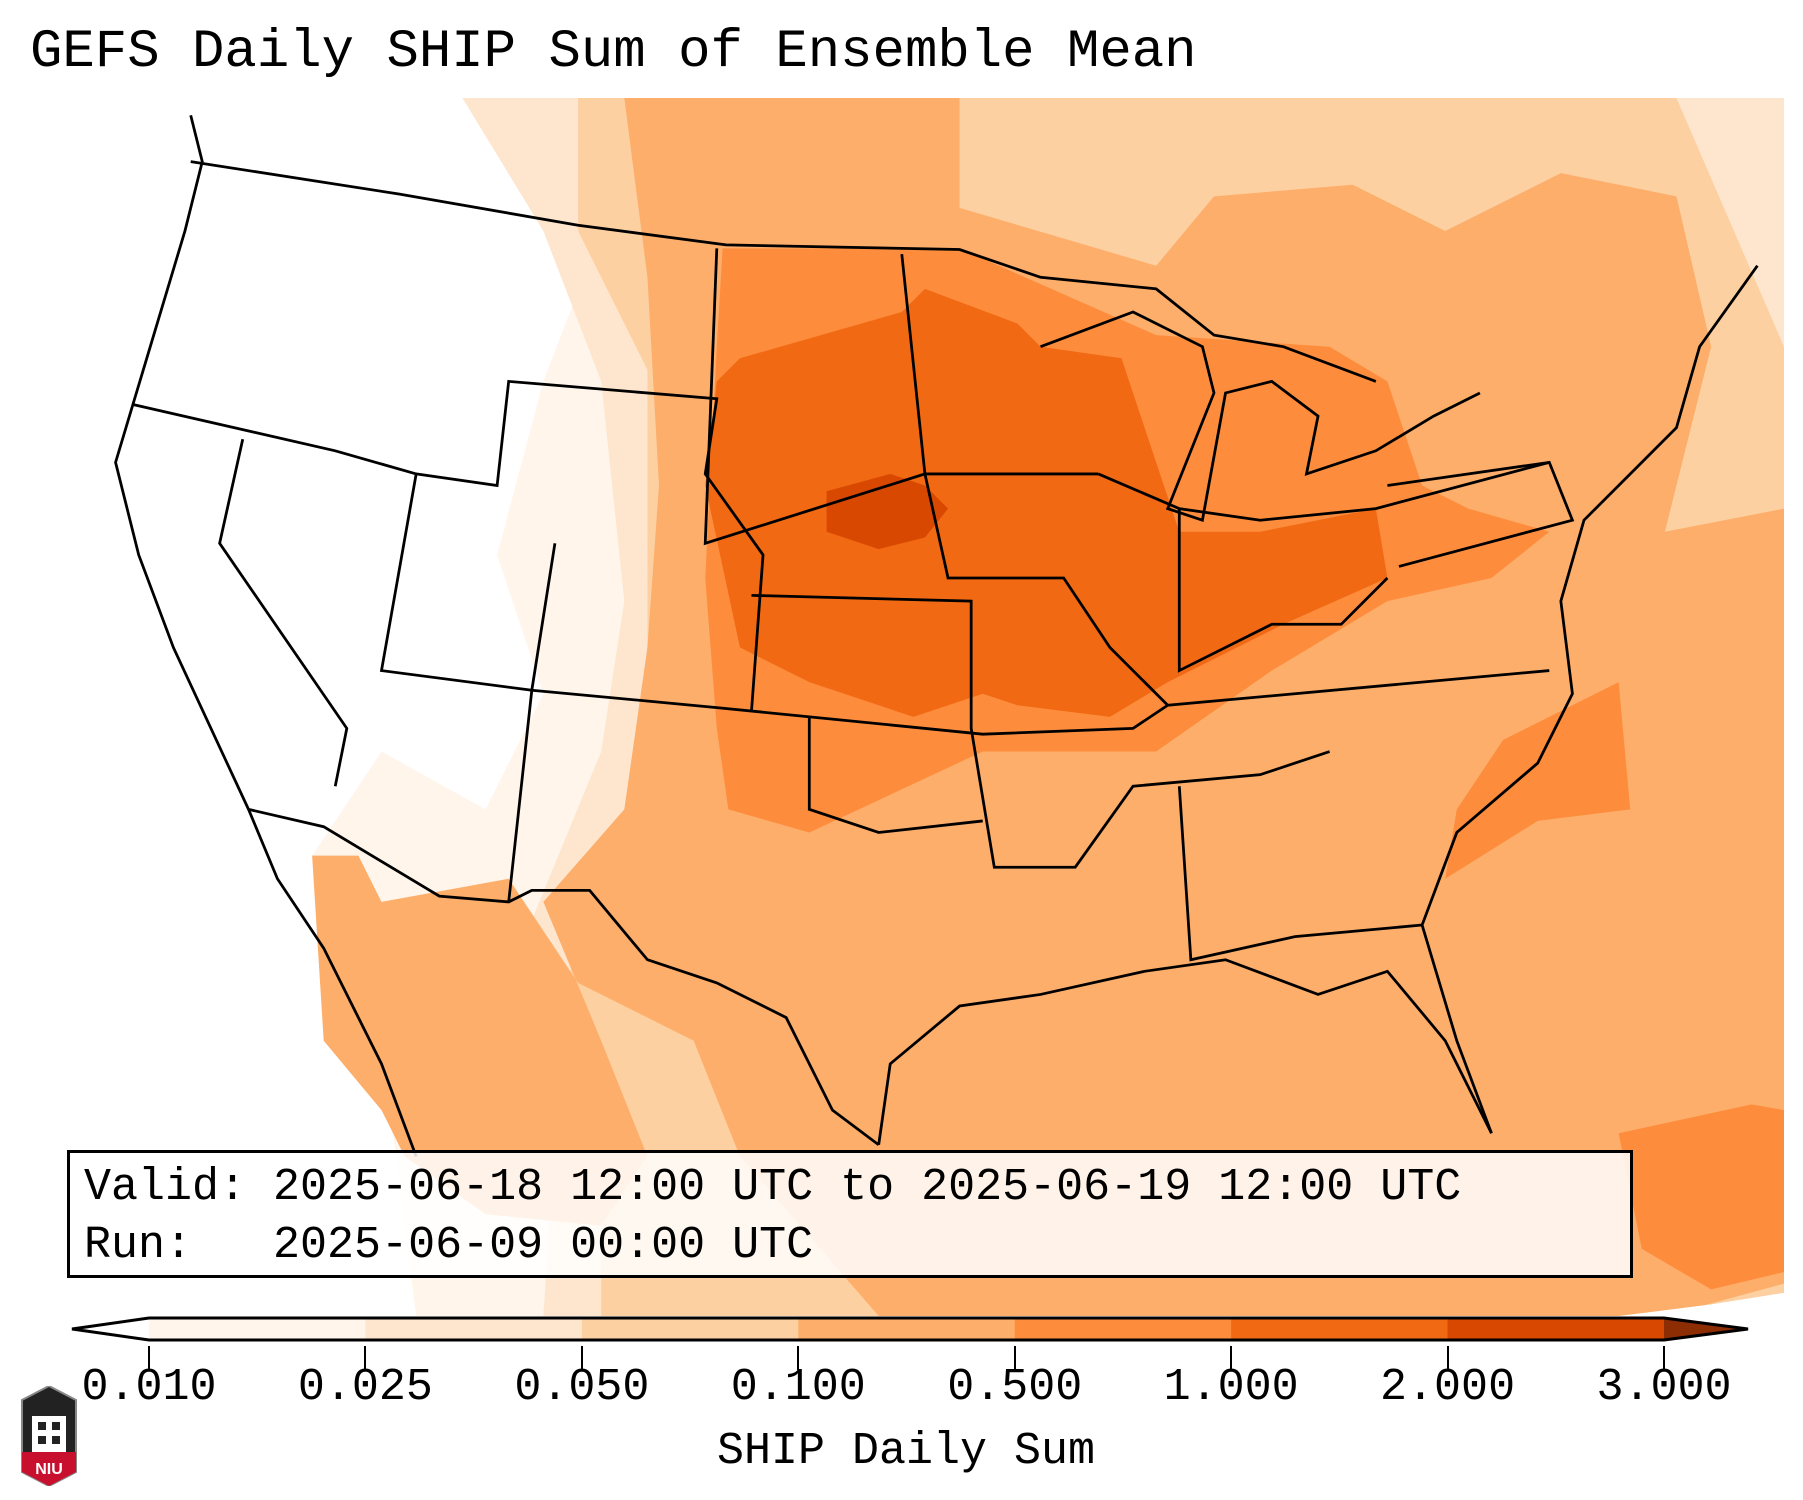  What do you see at coordinates (448, 545) in the screenshot?
I see `state-lines-a` at bounding box center [448, 545].